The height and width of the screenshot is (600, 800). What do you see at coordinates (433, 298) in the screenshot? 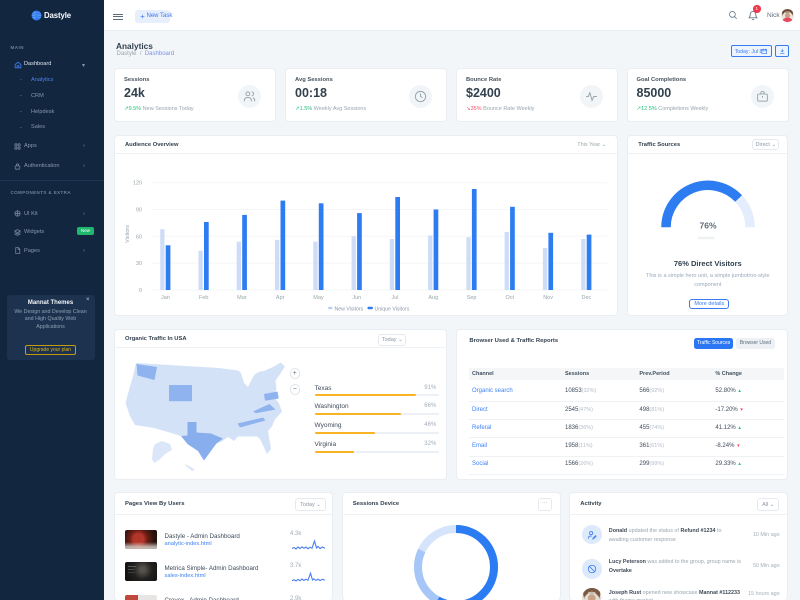
I see `svg-text: Aug` at bounding box center [433, 298].